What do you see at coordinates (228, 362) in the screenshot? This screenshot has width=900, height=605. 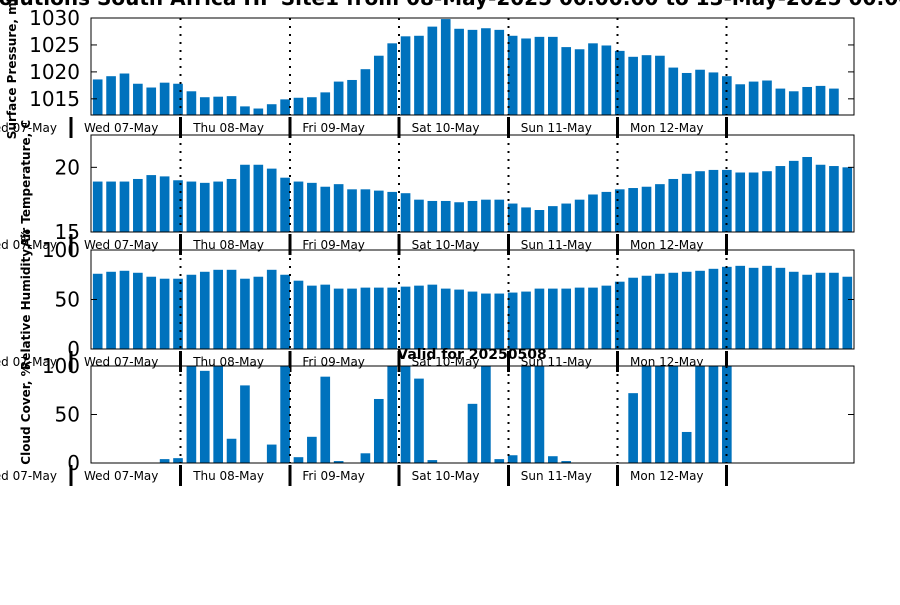 I see `x-tick-label: Thu 08-May` at bounding box center [228, 362].